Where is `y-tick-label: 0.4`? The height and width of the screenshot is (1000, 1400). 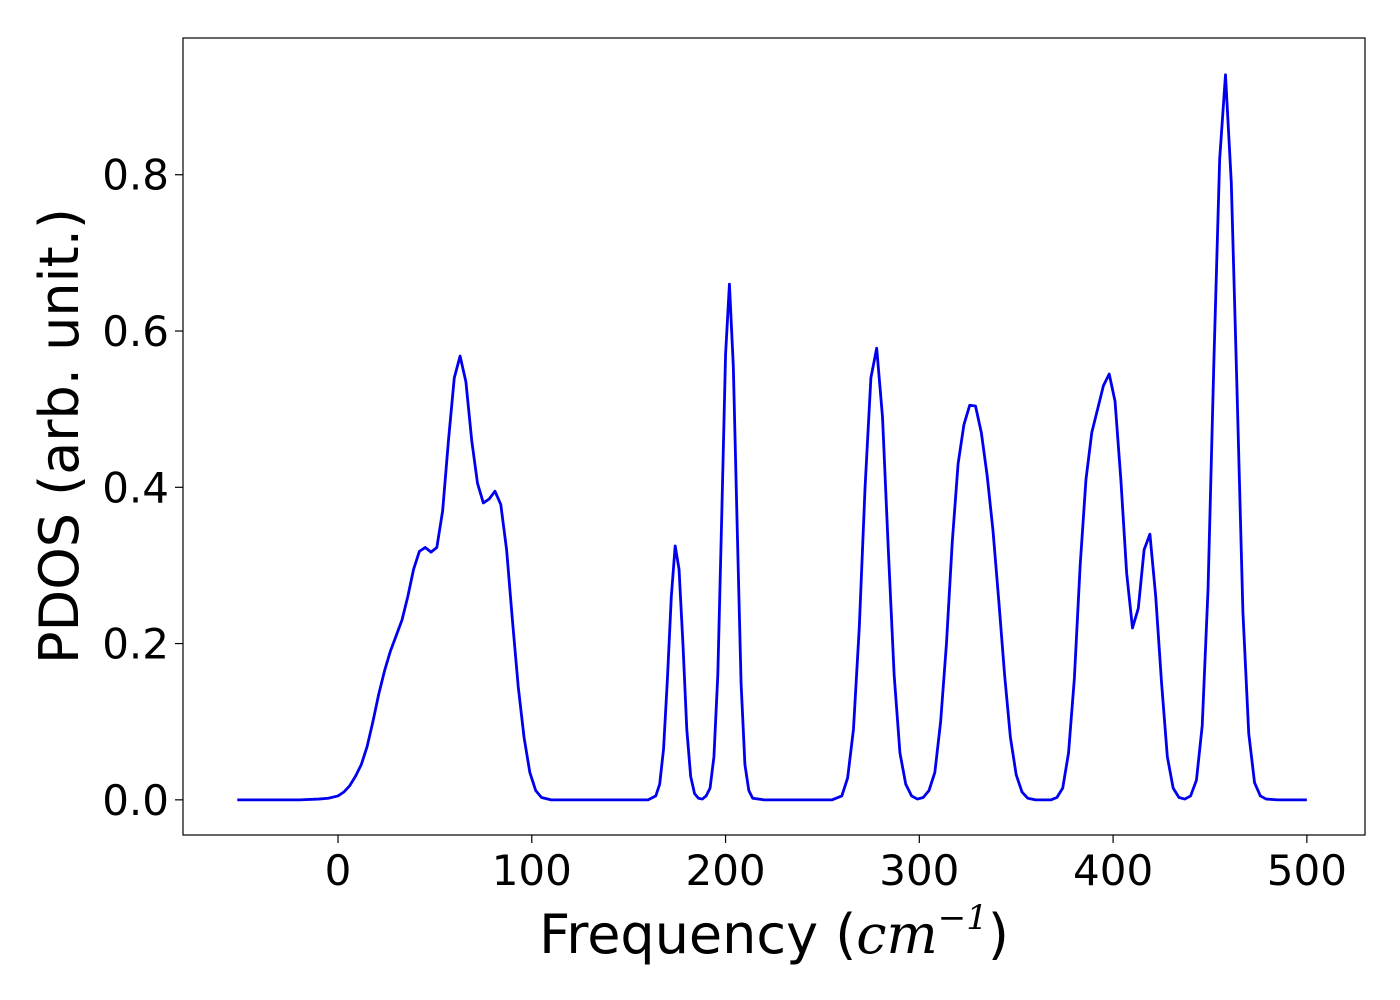
y-tick-label: 0.4 is located at coordinates (135, 487).